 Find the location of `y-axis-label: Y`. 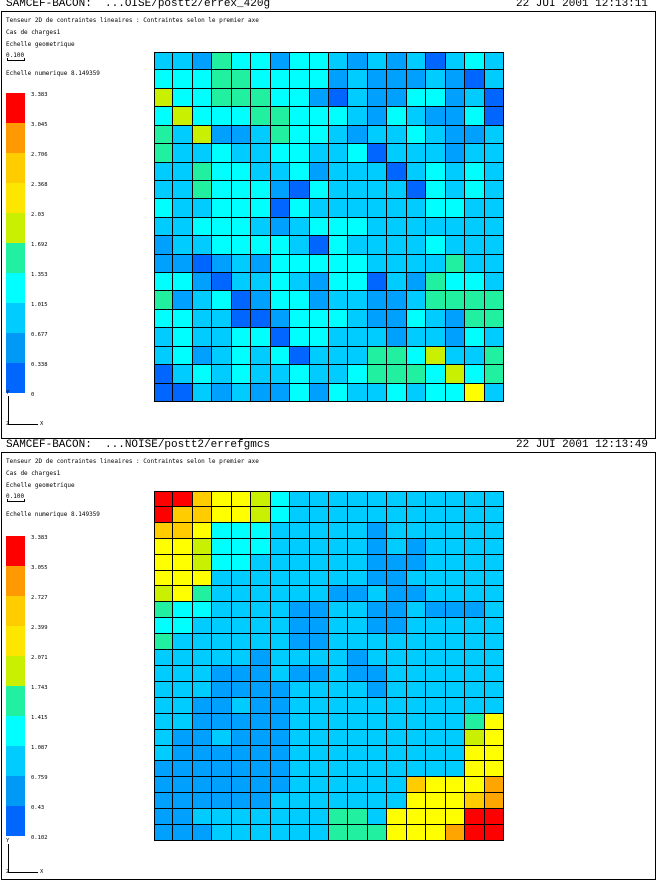

y-axis-label: Y is located at coordinates (8, 841).